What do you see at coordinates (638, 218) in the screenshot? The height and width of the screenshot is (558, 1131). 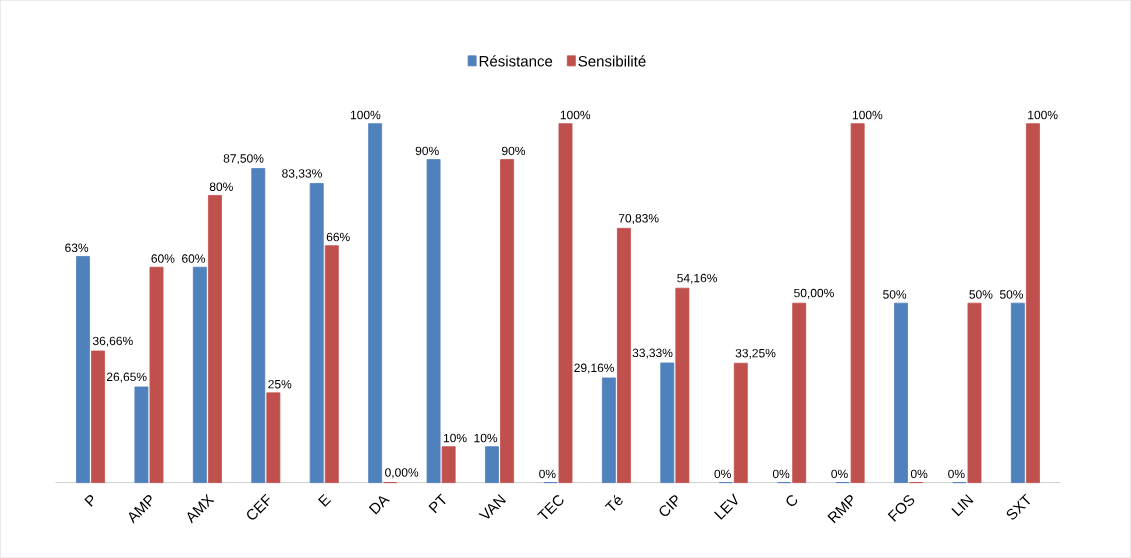 I see `data-label: 70,83%` at bounding box center [638, 218].